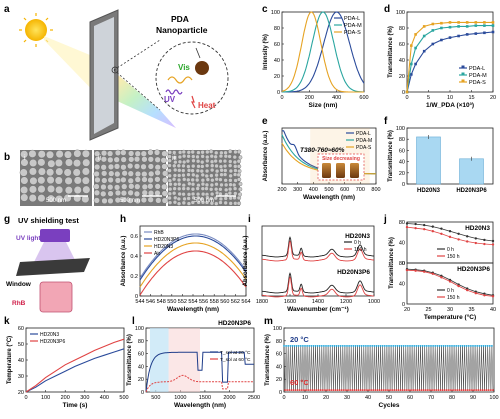 Image resolution: width=500 pixels, height=419 pixels. Describe the element at coordinates (124, 261) in the screenshot. I see `y-axis-label: Absorbance (a.u.)` at that location.